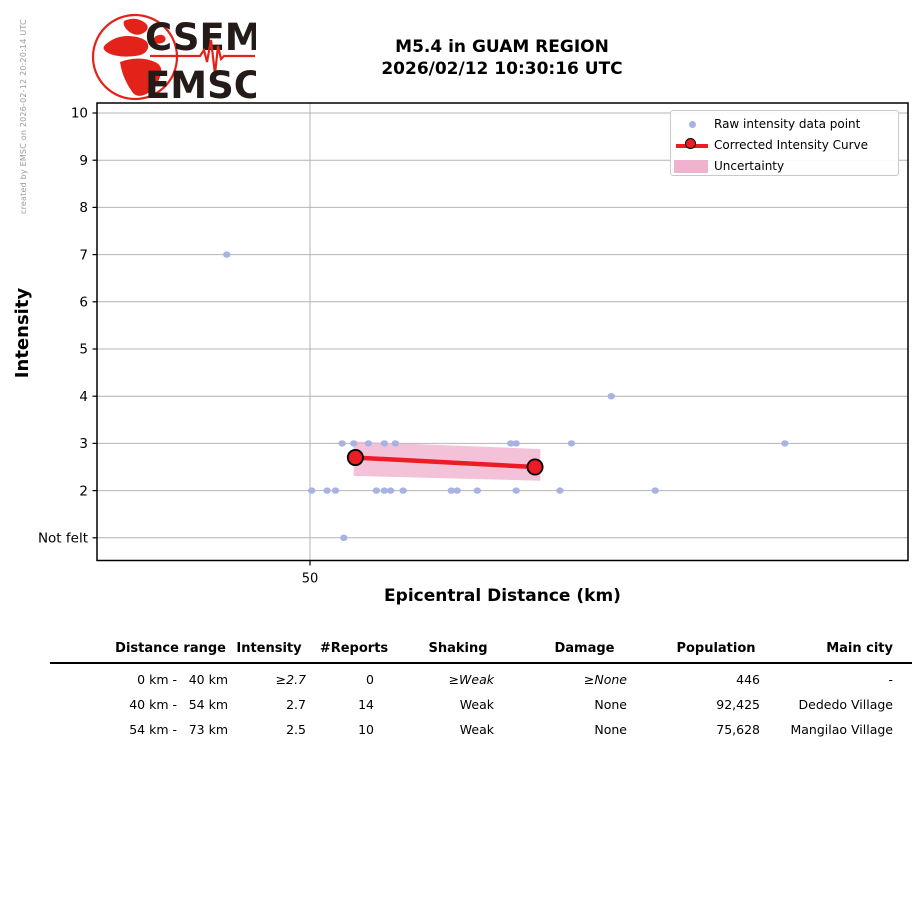 The height and width of the screenshot is (905, 915). I want to click on cell-distance-from: 54 km -, so click(153, 729).